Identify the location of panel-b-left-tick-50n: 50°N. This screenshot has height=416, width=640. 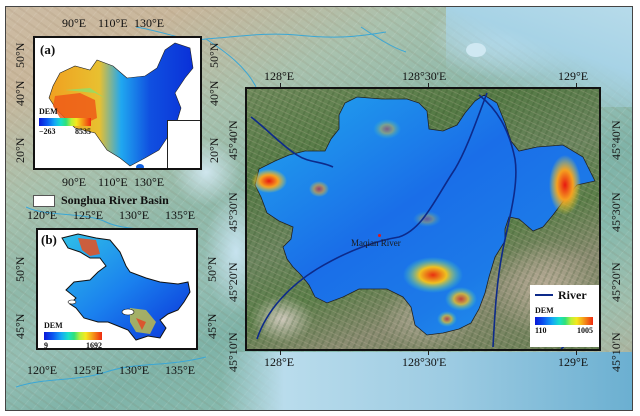
(20, 269).